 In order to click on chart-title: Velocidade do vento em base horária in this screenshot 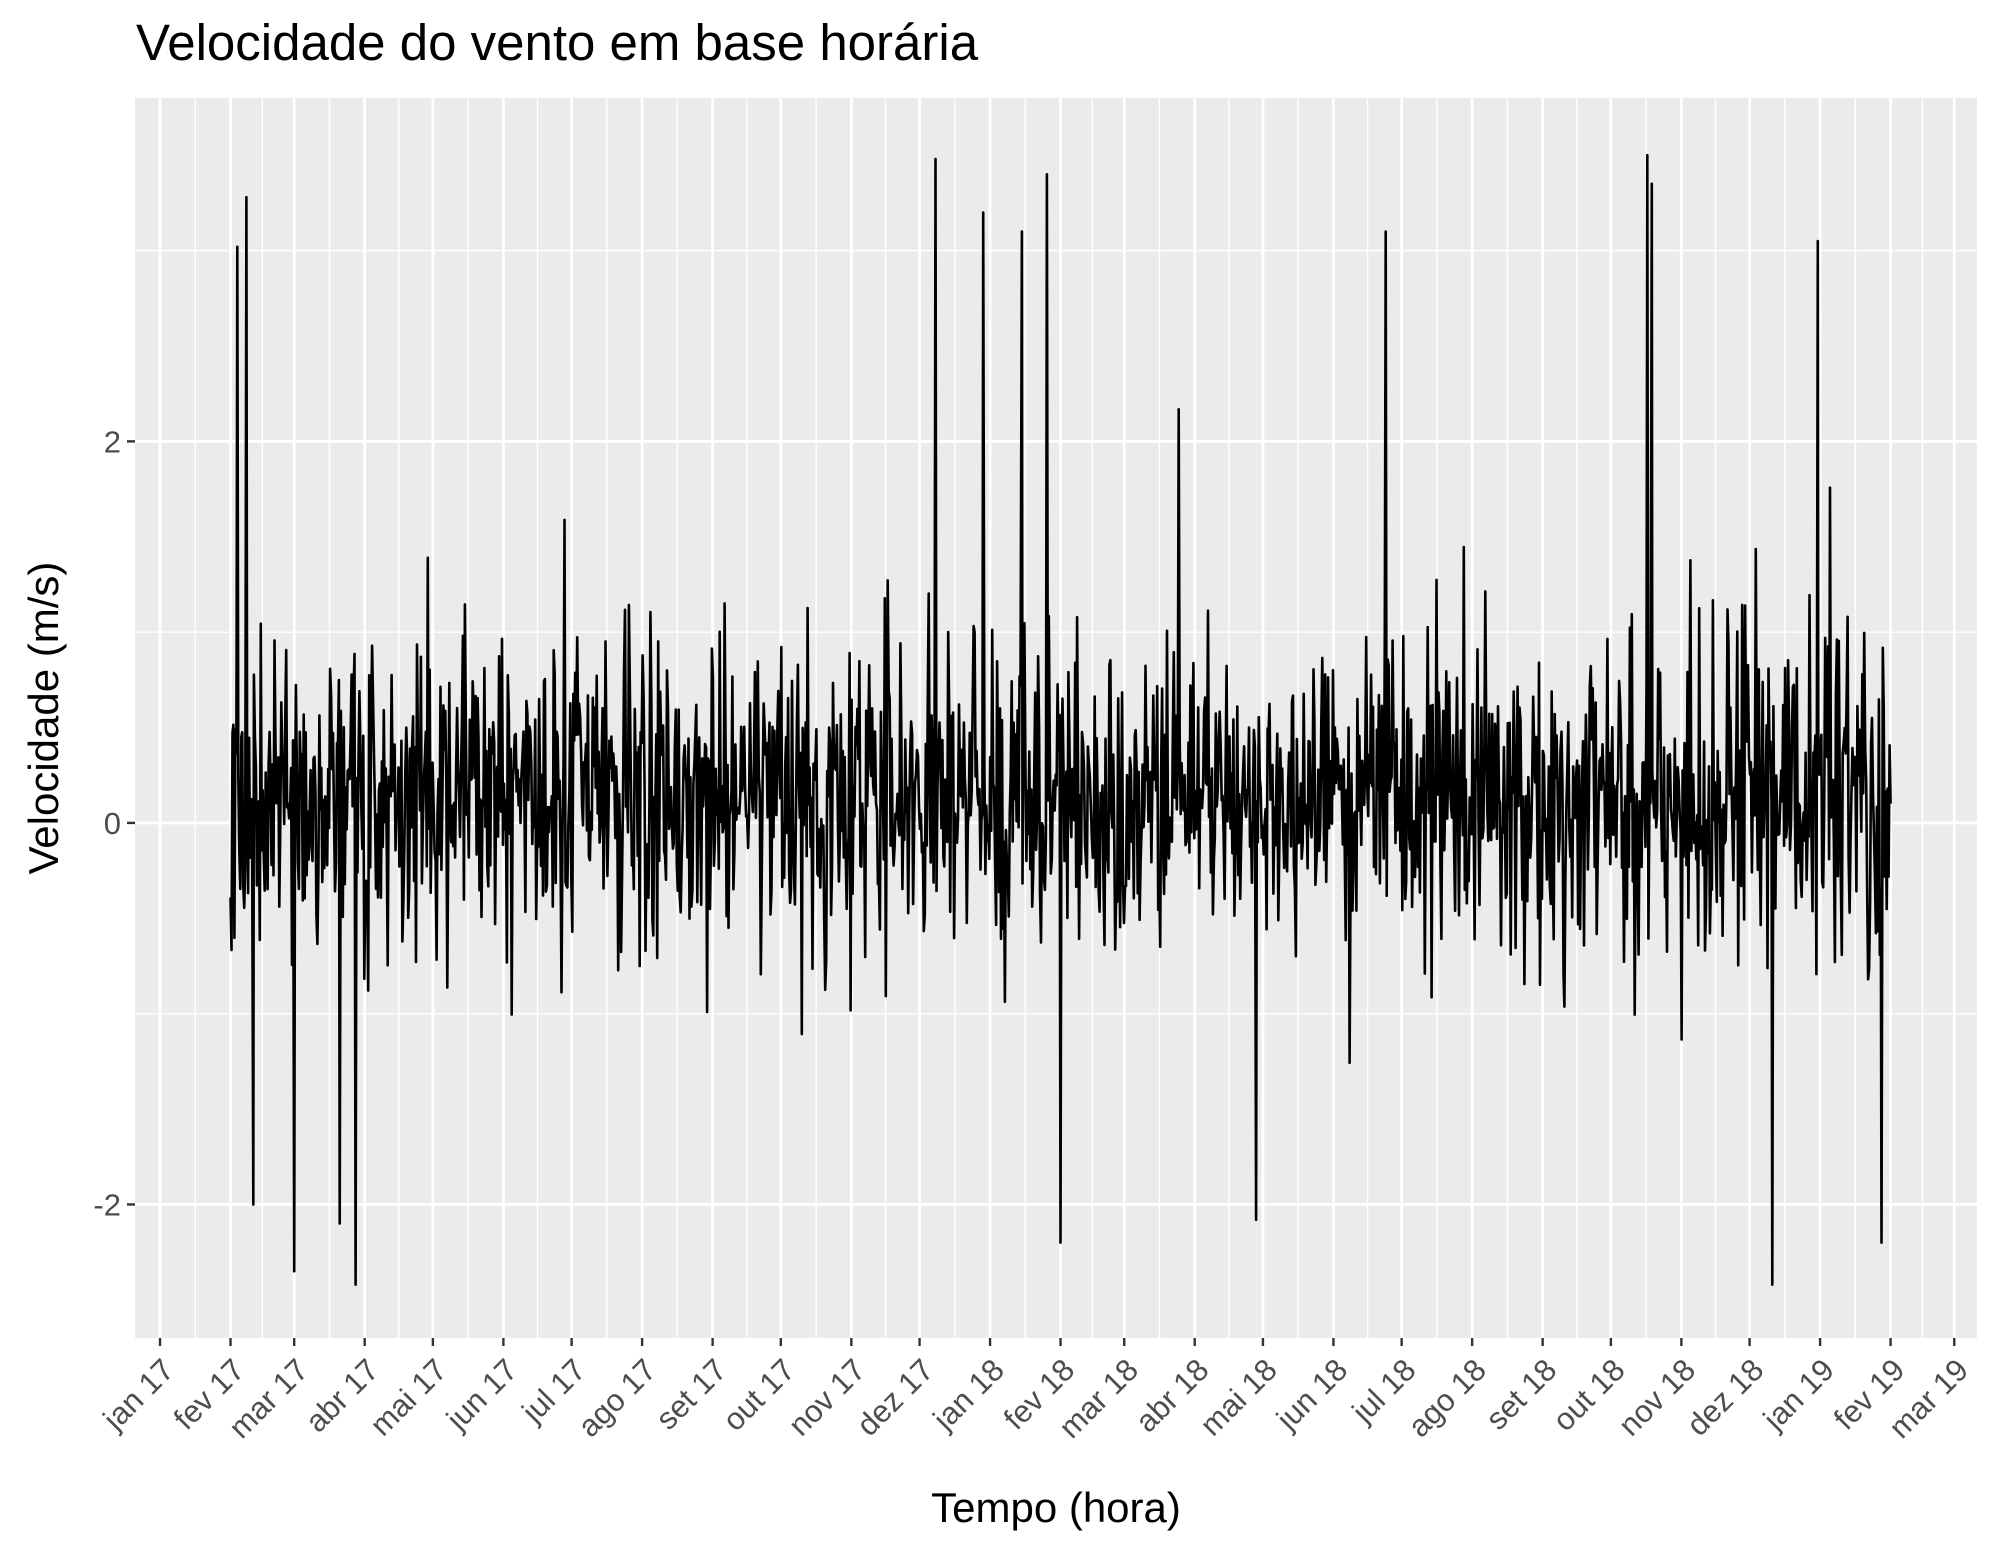, I will do `click(557, 42)`.